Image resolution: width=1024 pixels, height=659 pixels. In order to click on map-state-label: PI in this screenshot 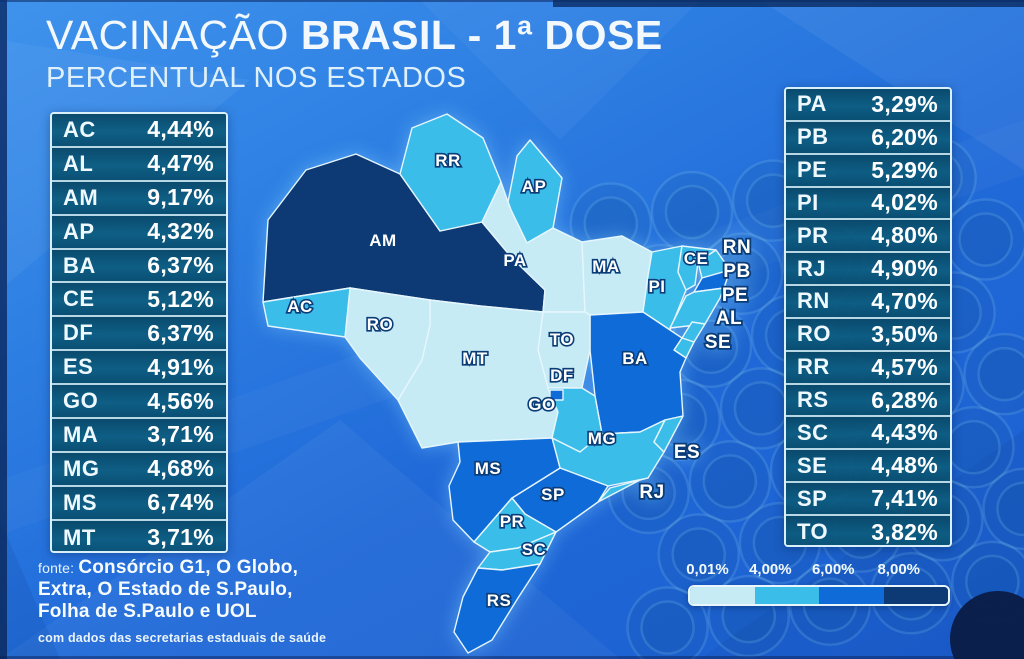, I will do `click(656, 286)`.